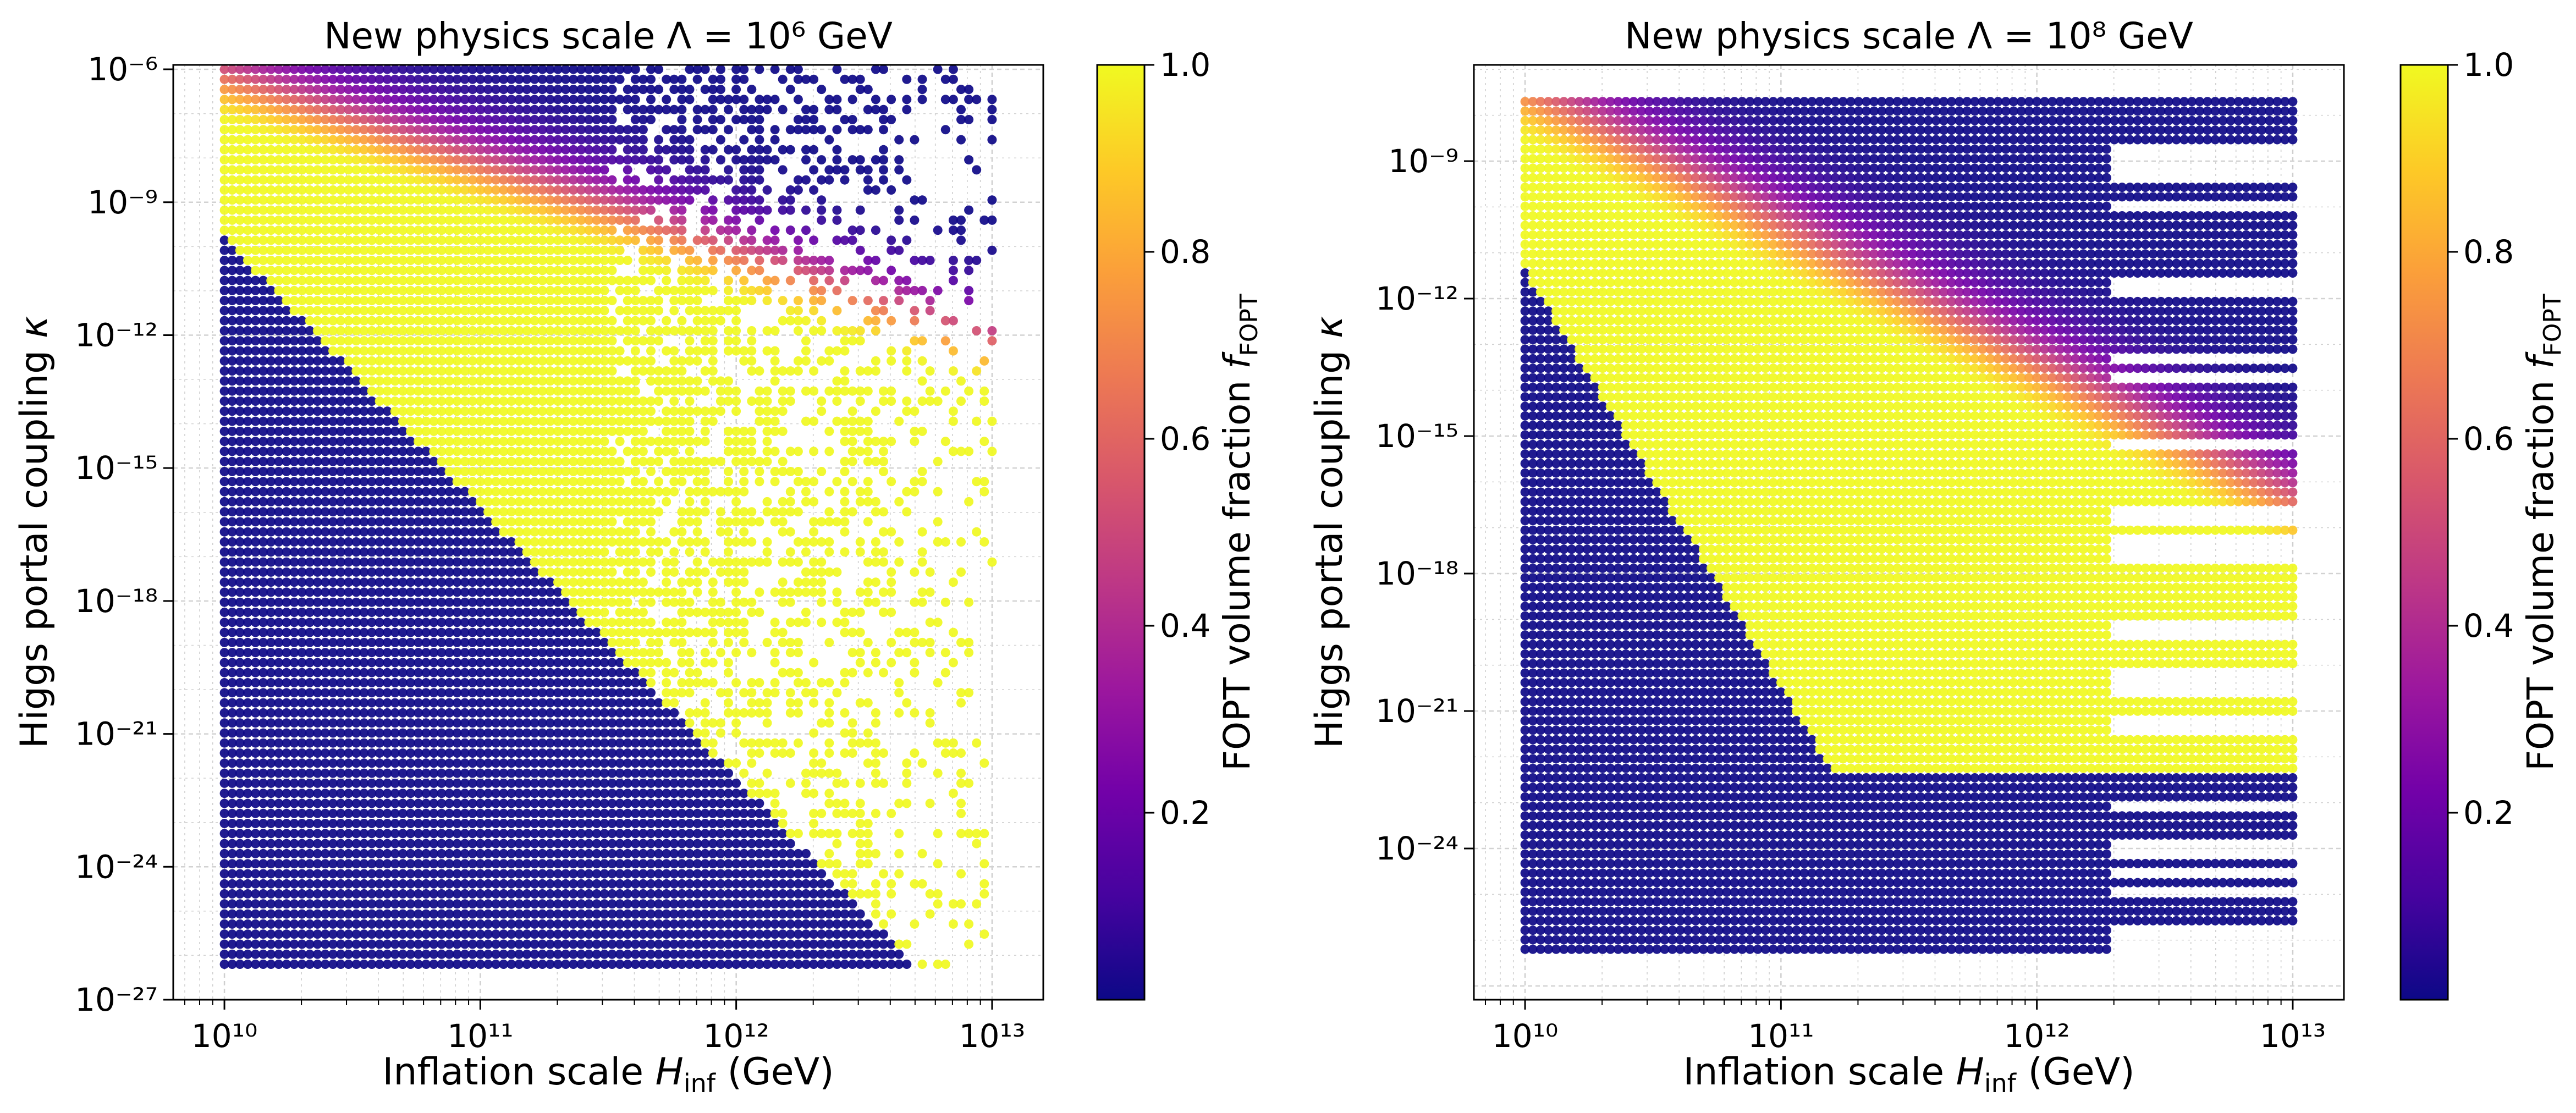 The height and width of the screenshot is (1113, 2576). What do you see at coordinates (608, 36) in the screenshot?
I see `chart-title-left: New physics scale Λ = 10⁶ GeV` at bounding box center [608, 36].